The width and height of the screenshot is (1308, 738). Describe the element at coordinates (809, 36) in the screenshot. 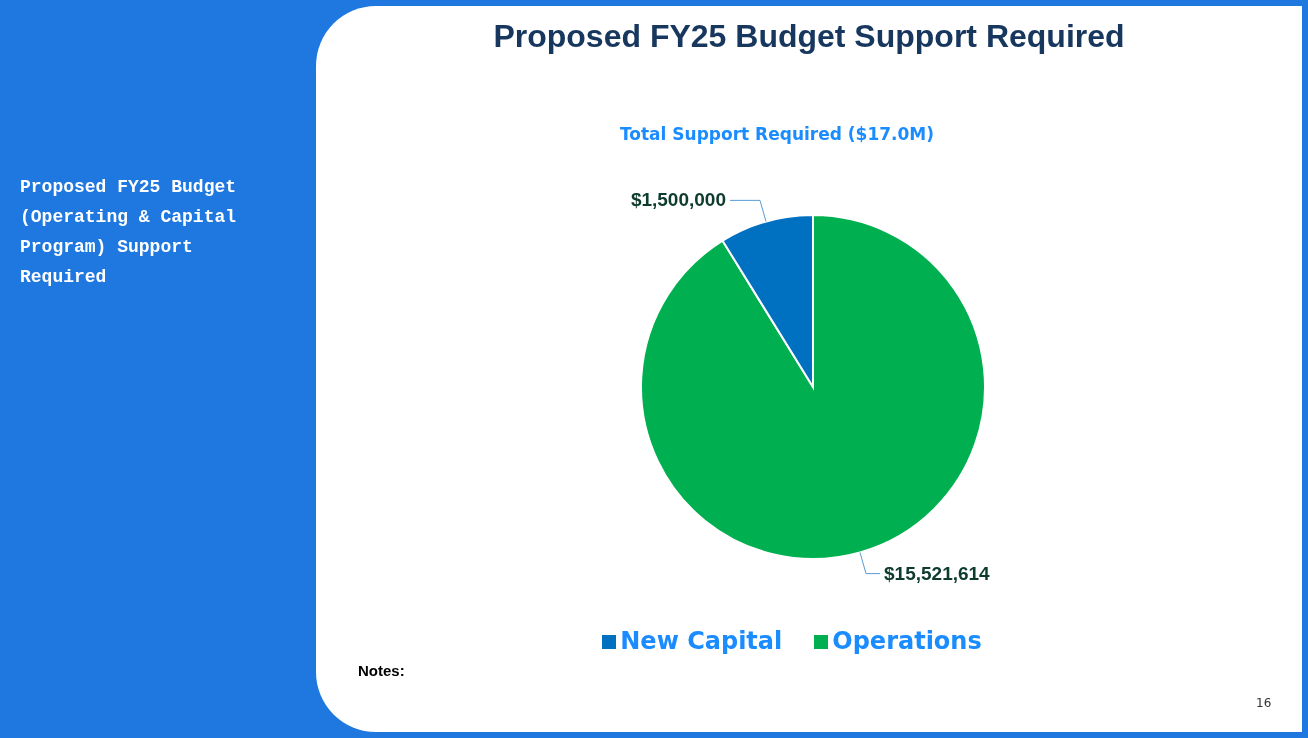

I see `chart-title: Proposed FY25 Budget Support Required` at that location.